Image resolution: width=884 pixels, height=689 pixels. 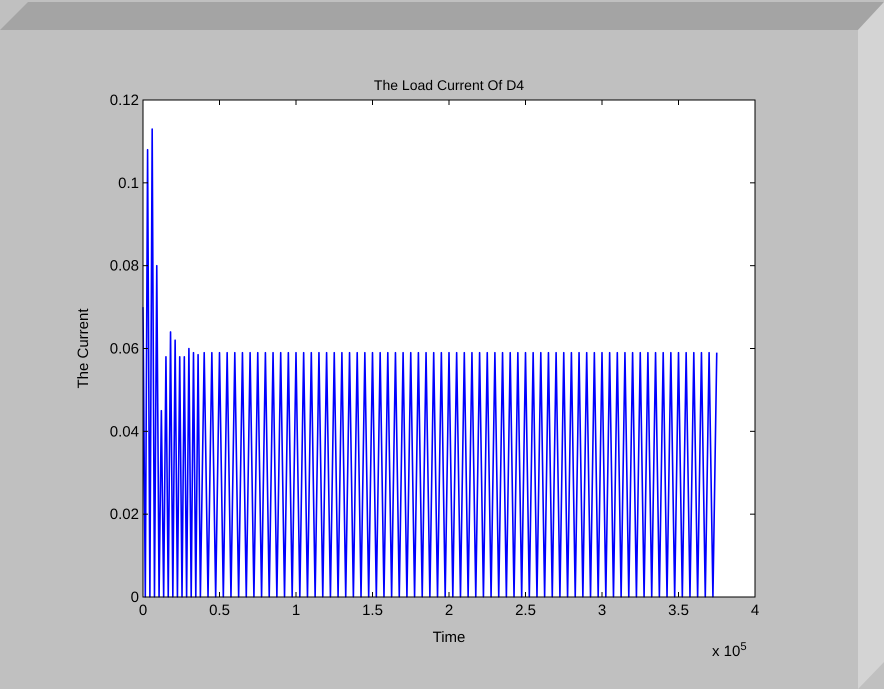 I want to click on y-tick-label: 0.04, so click(x=124, y=431).